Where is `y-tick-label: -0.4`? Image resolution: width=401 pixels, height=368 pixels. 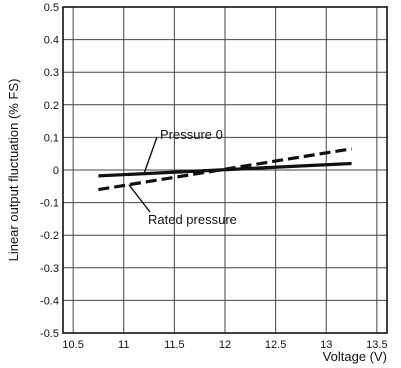
y-tick-label: -0.4 is located at coordinates (49, 301).